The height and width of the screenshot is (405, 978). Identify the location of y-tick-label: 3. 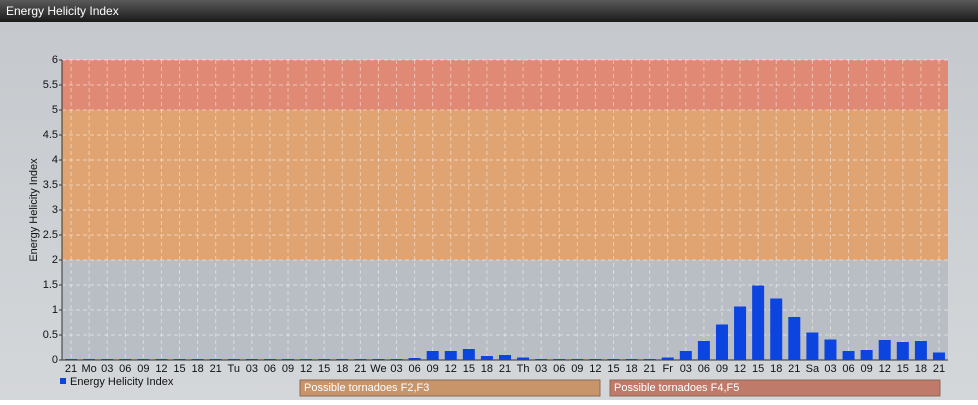
(55, 210).